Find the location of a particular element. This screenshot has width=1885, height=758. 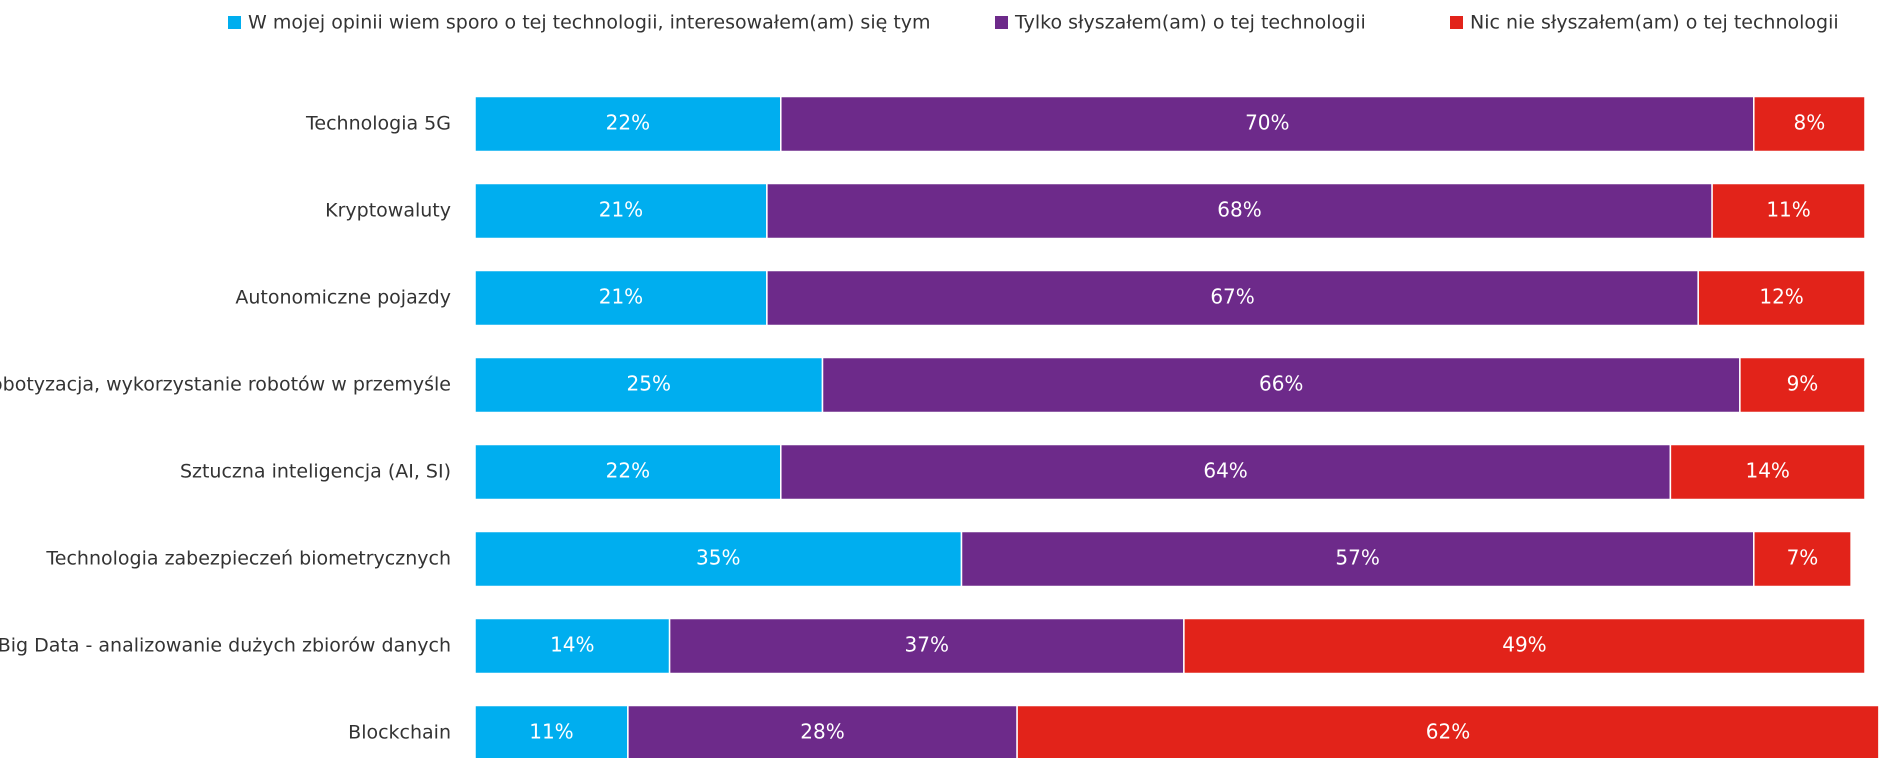

value-label: 67% is located at coordinates (1232, 297).